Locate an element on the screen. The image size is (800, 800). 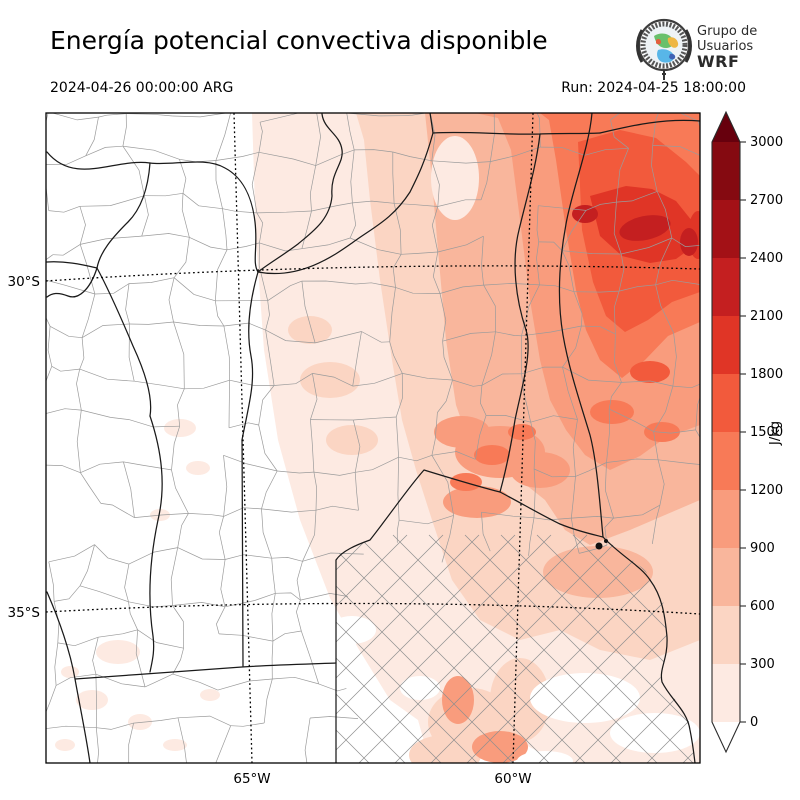
colorbar-tick: 1800 is located at coordinates (766, 374).